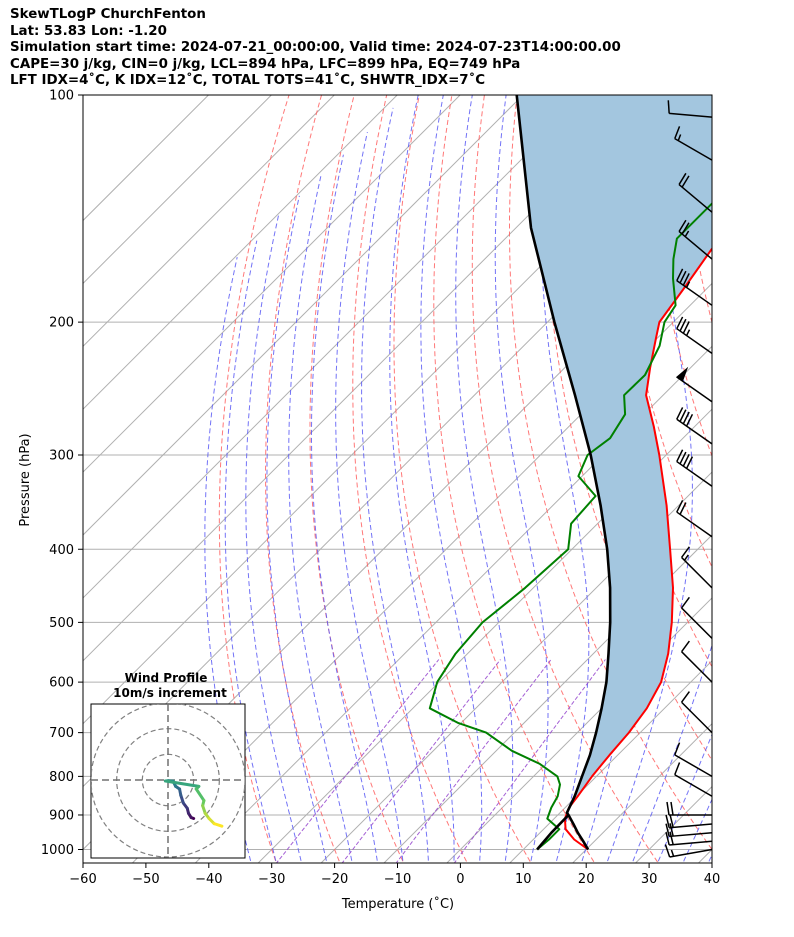 The image size is (794, 937). Describe the element at coordinates (712, 879) in the screenshot. I see `x-tick-label: 40` at that location.